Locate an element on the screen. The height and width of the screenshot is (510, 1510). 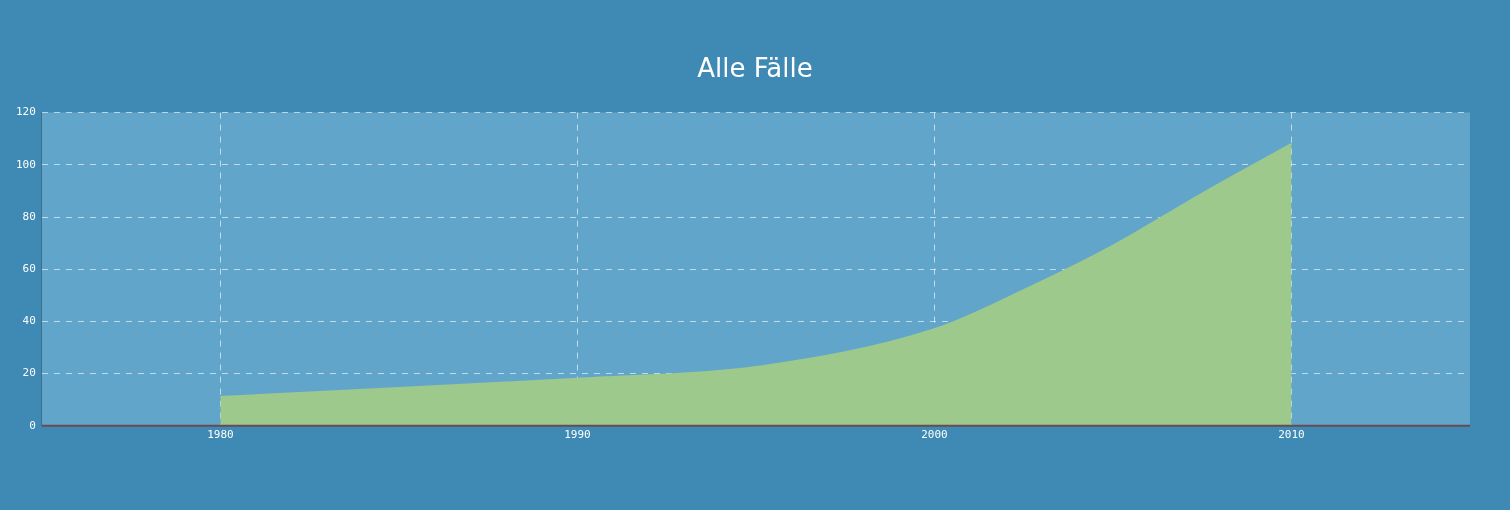
y-tick-label: 60 is located at coordinates (29, 269).